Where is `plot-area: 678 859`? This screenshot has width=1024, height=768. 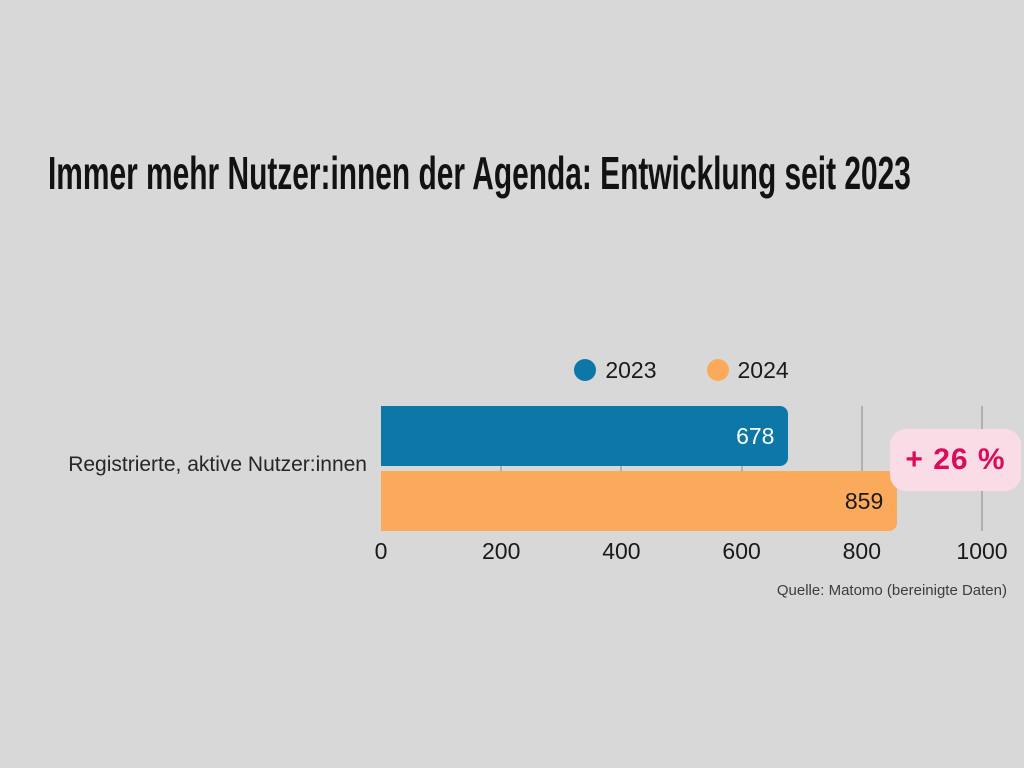
plot-area: 678 859 is located at coordinates (682, 468).